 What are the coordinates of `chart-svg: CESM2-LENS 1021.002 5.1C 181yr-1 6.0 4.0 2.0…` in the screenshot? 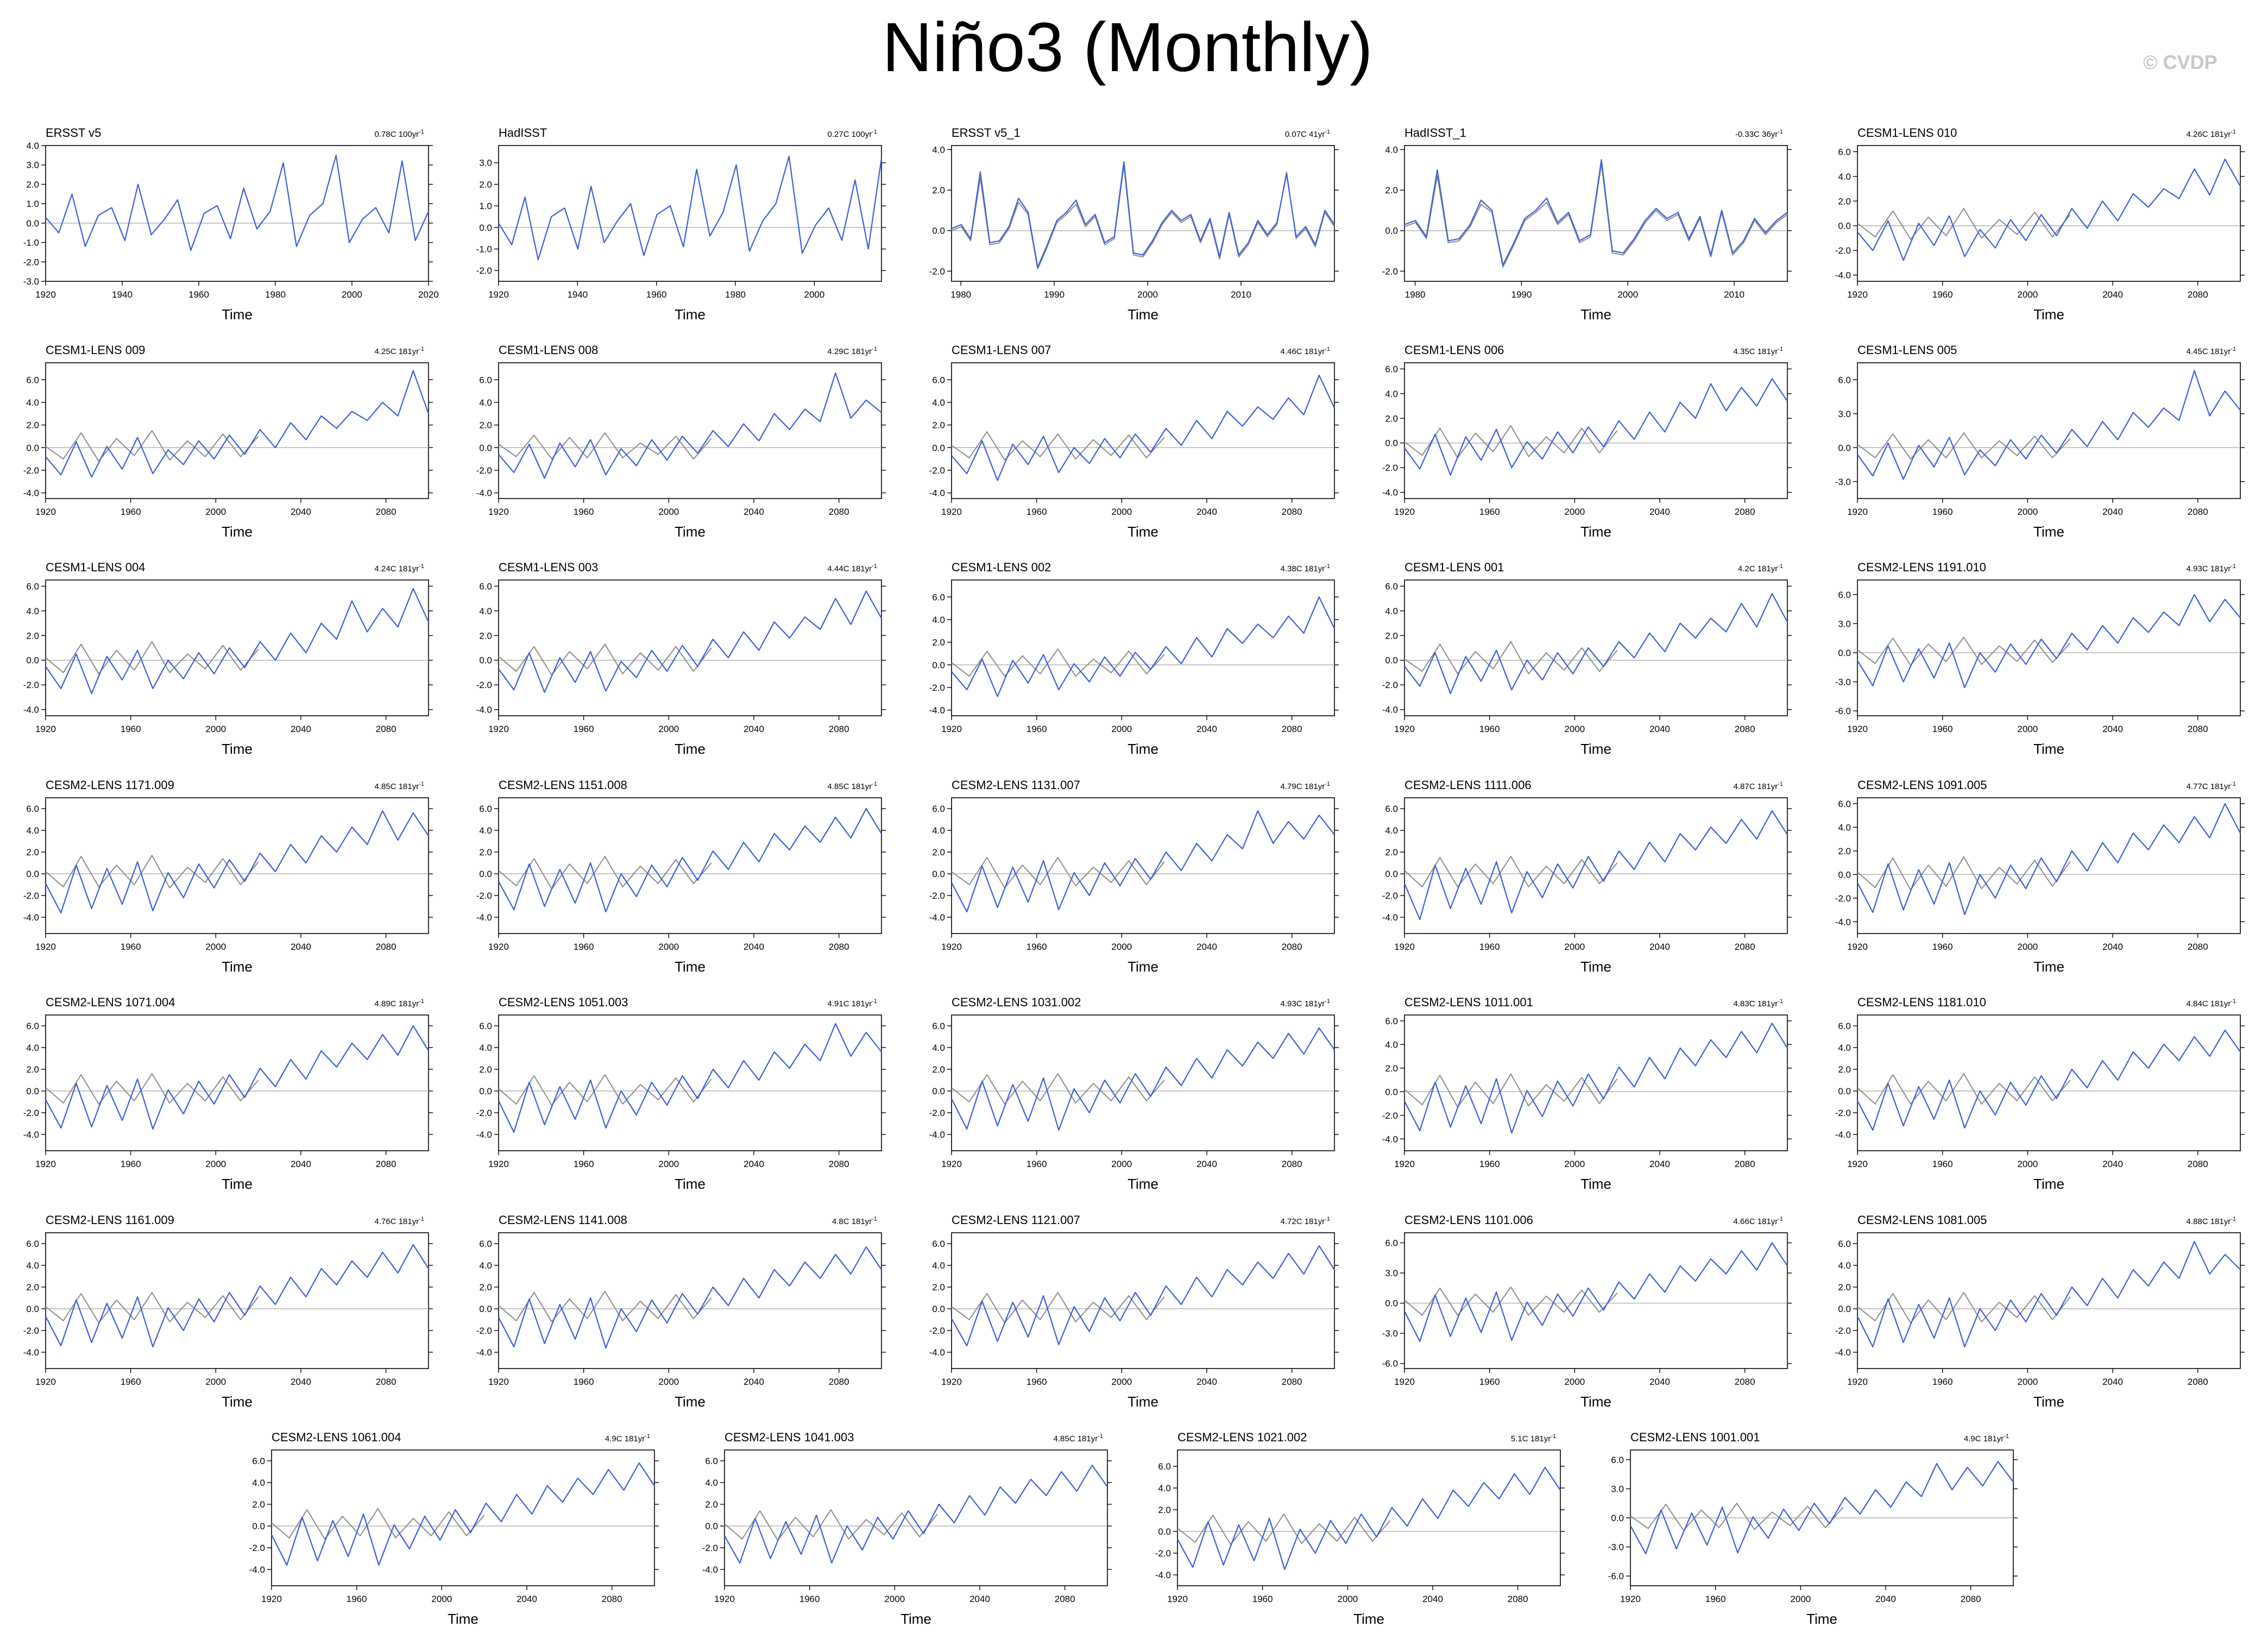 It's located at (1360, 1529).